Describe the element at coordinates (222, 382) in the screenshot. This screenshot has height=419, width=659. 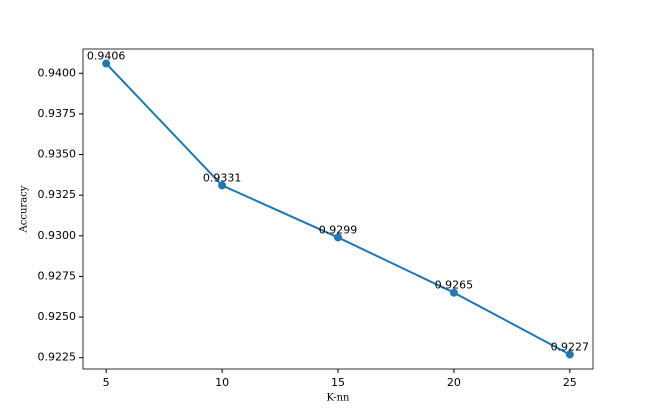
I see `x-tick-label: 10` at that location.